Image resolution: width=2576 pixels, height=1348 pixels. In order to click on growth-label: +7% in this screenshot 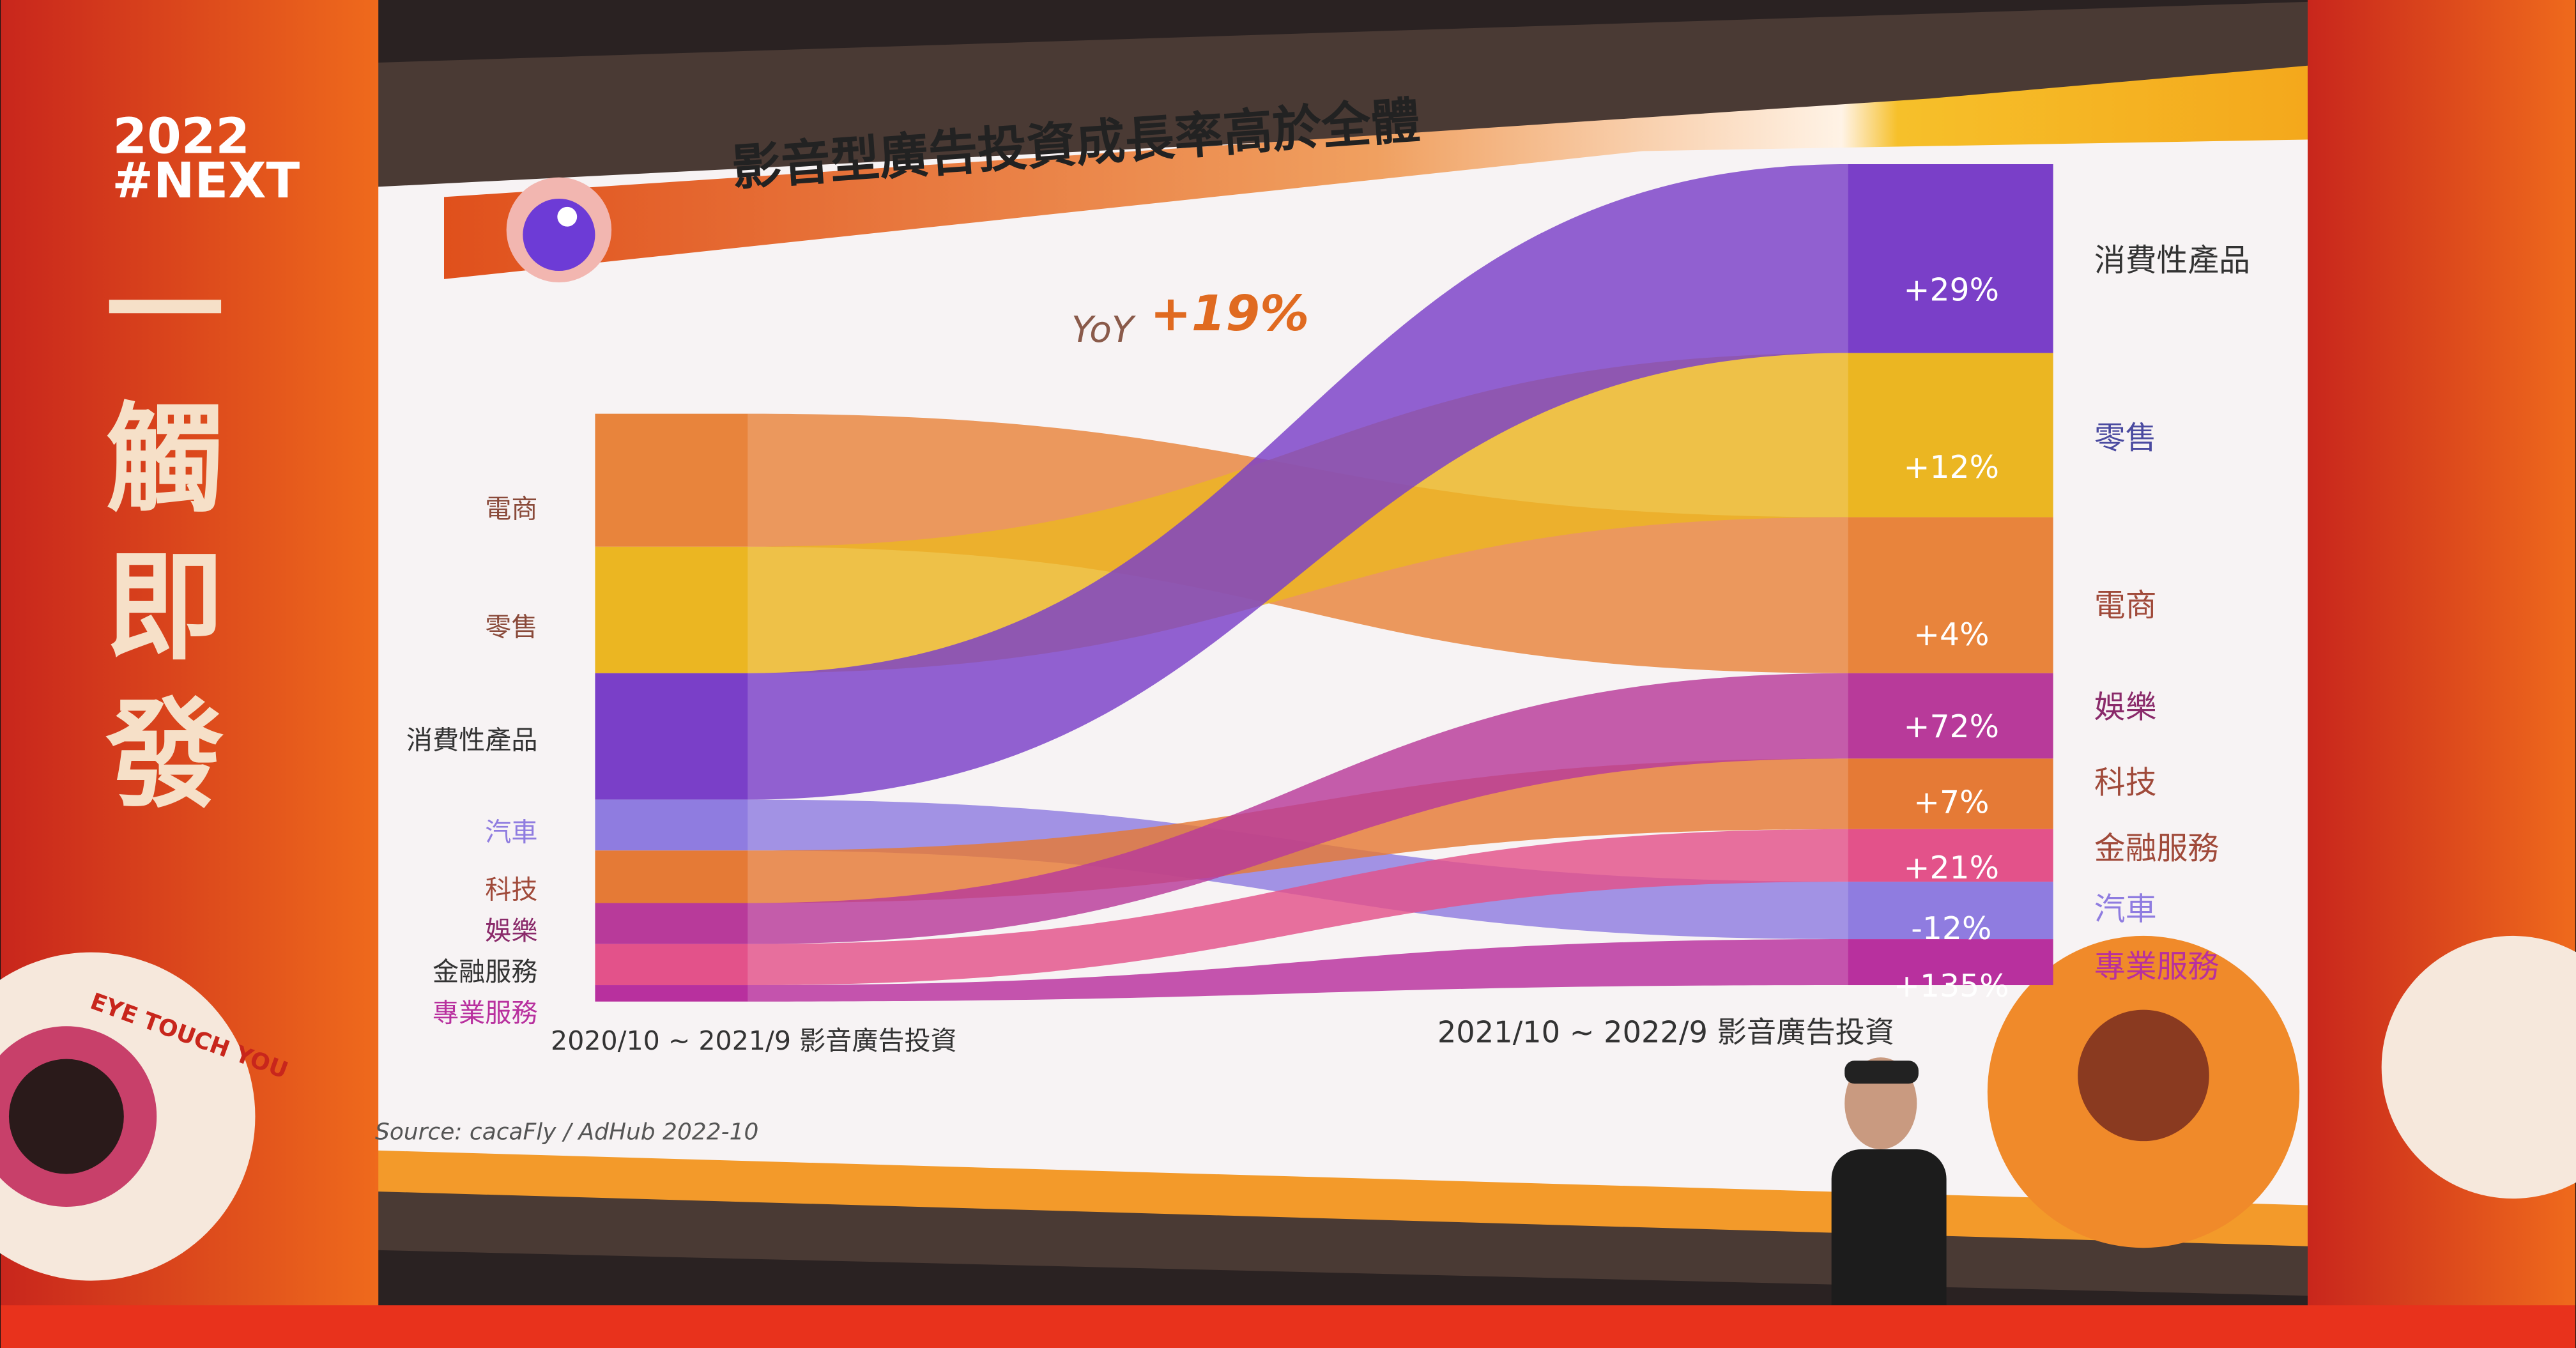, I will do `click(1951, 802)`.